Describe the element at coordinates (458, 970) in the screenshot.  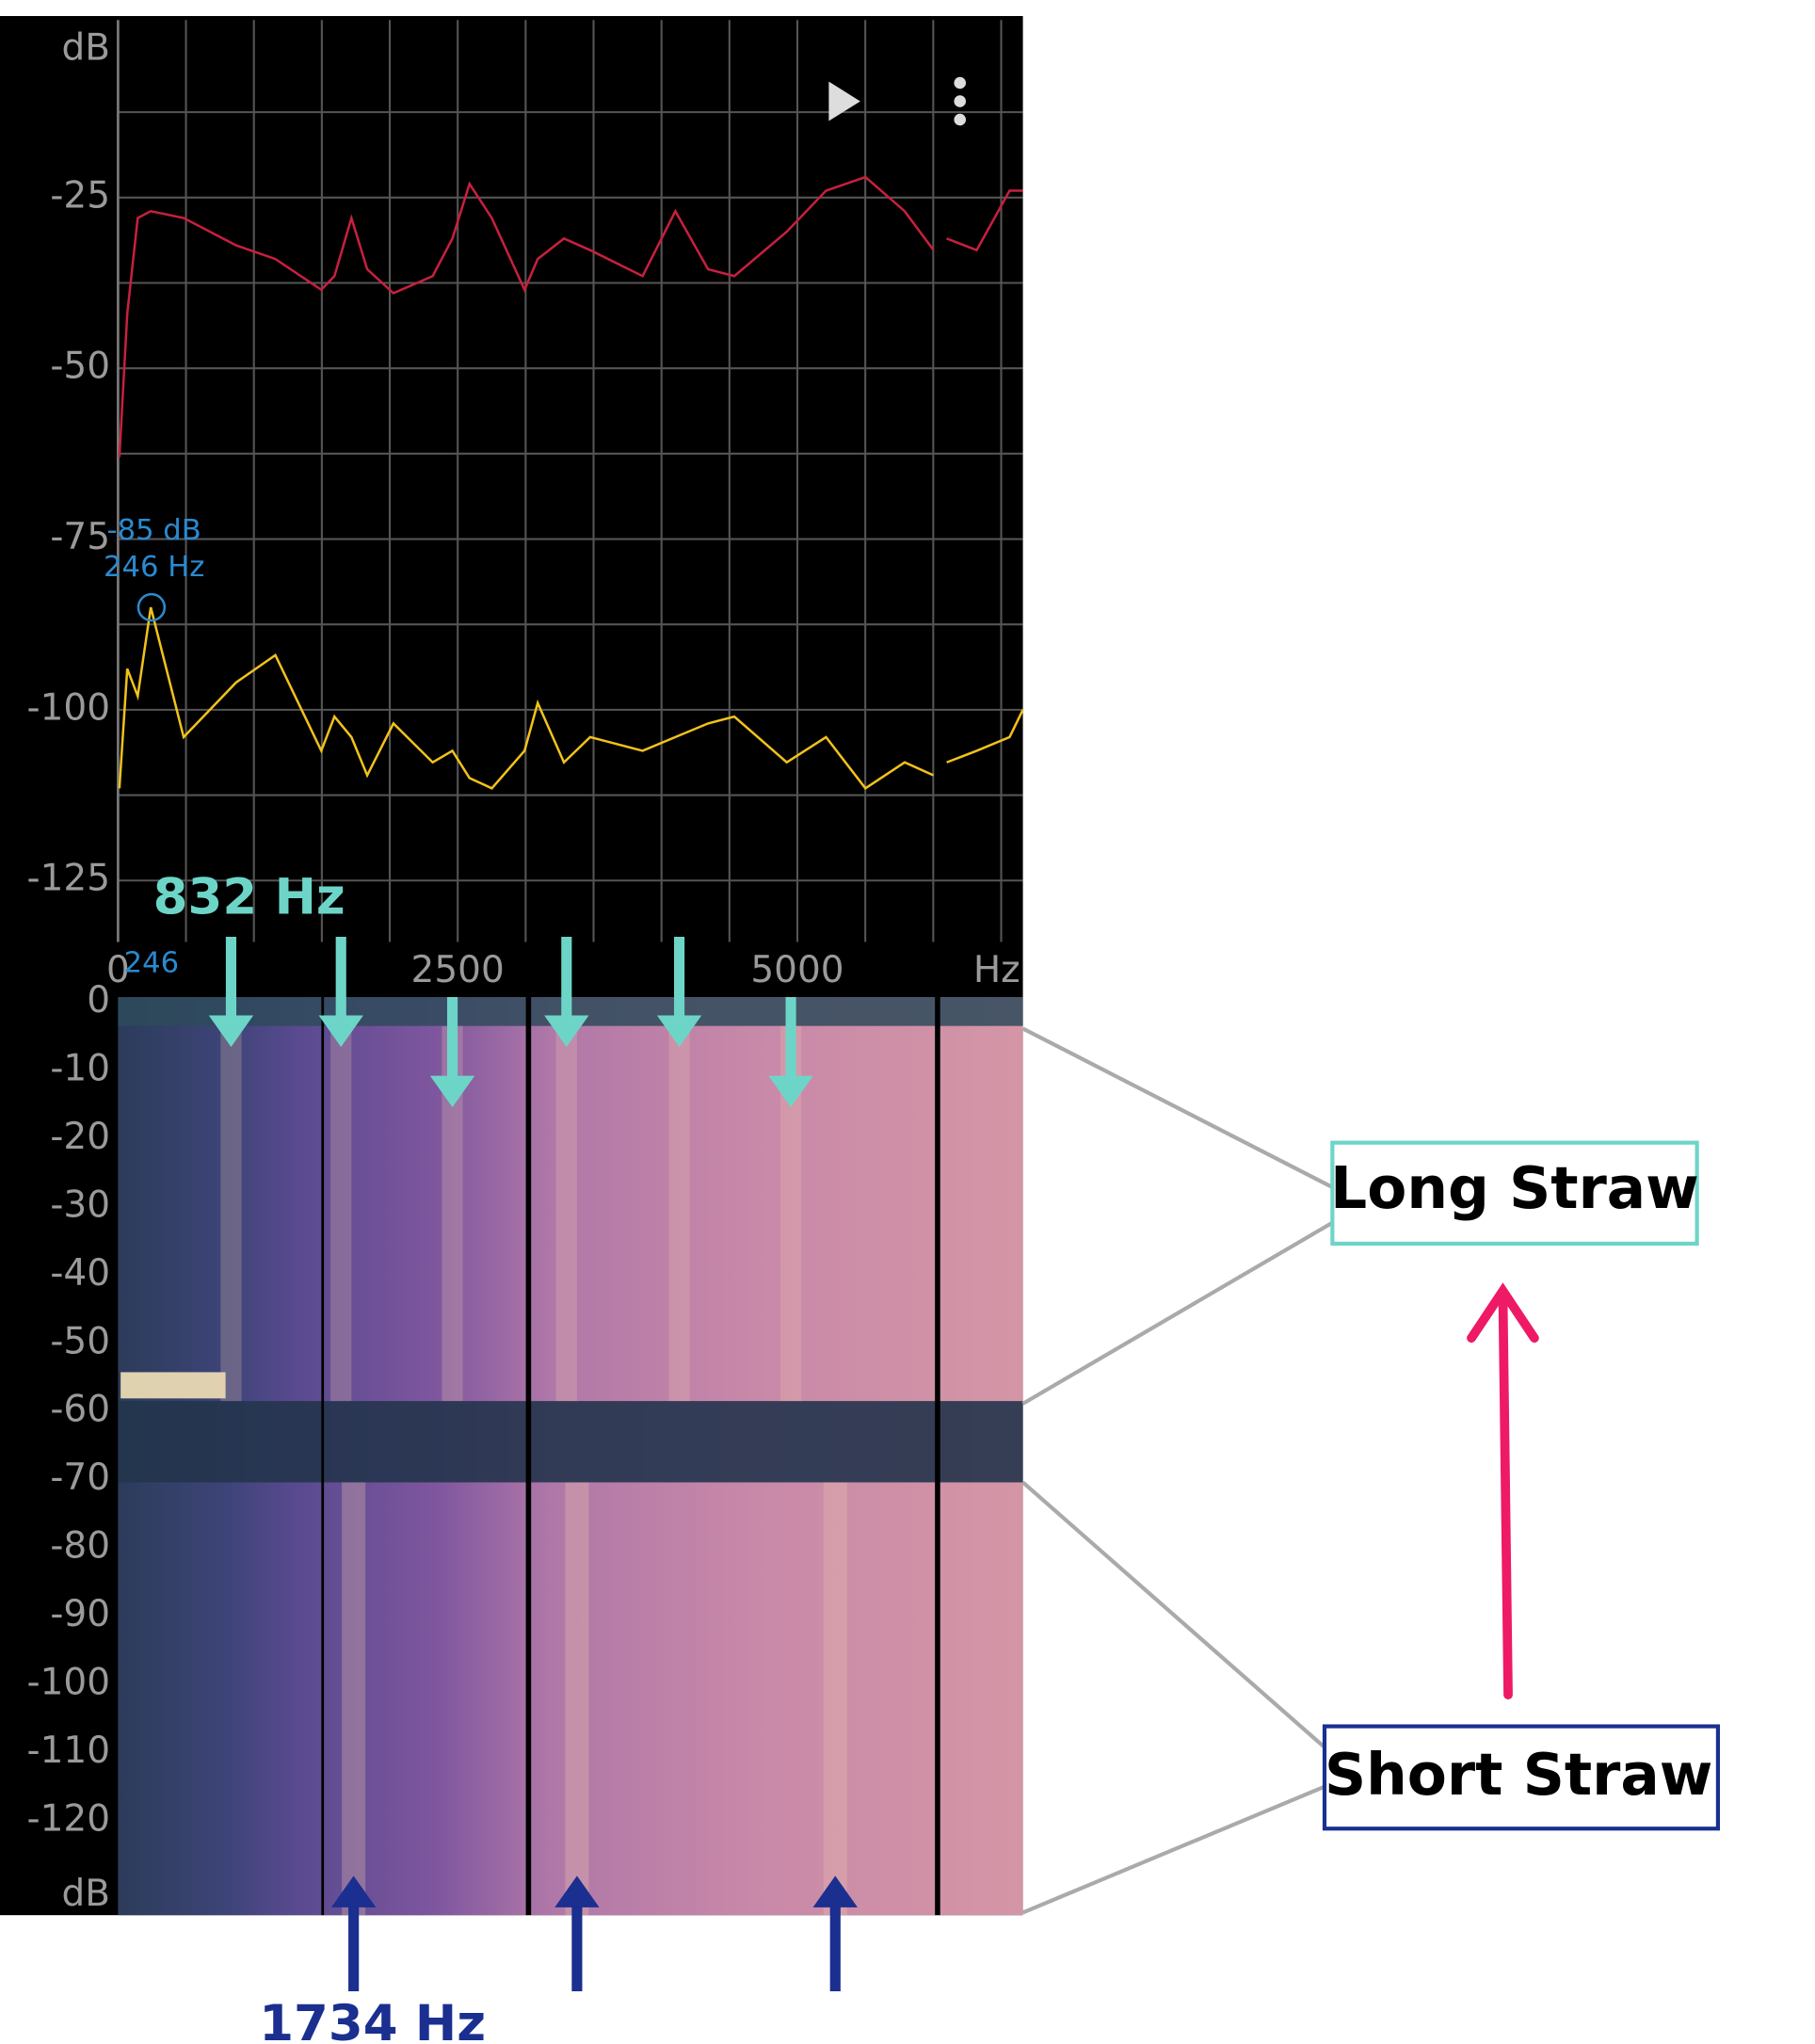
I see `x-tick-label: 2500` at that location.